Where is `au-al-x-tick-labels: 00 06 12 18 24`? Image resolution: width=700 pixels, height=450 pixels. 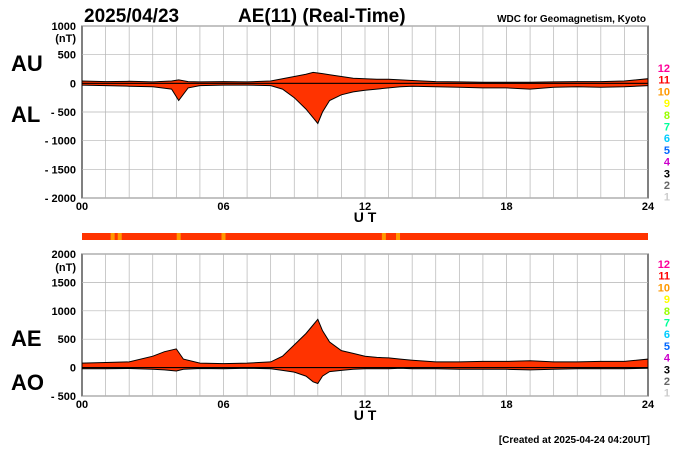
au-al-x-tick-labels: 00 06 12 18 24 is located at coordinates (365, 207).